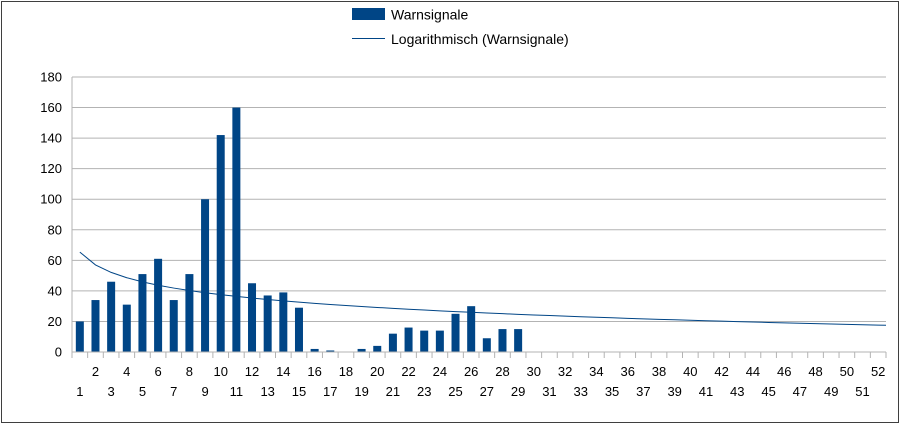 Image resolution: width=902 pixels, height=426 pixels. What do you see at coordinates (440, 371) in the screenshot?
I see `x-tick-label: 24` at bounding box center [440, 371].